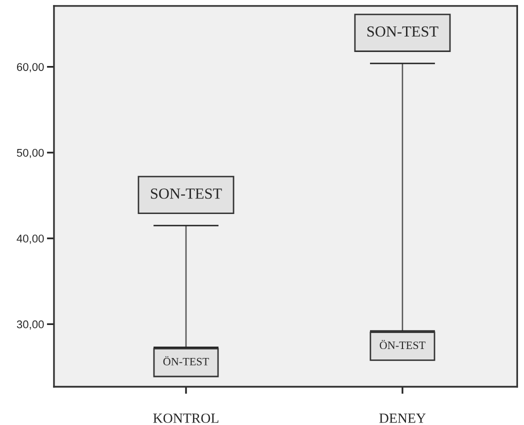 This screenshot has height=425, width=524. What do you see at coordinates (30, 325) in the screenshot?
I see `y-tick-label: 30,00` at bounding box center [30, 325].